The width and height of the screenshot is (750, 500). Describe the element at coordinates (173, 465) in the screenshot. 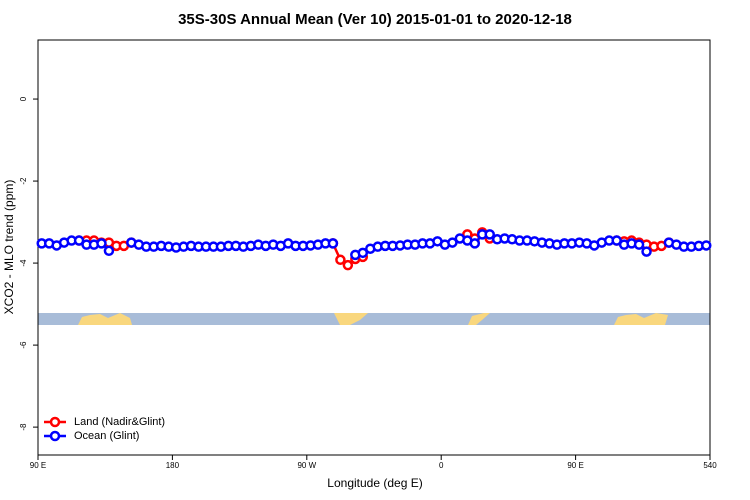

I see `x-tick-label: 180` at that location.